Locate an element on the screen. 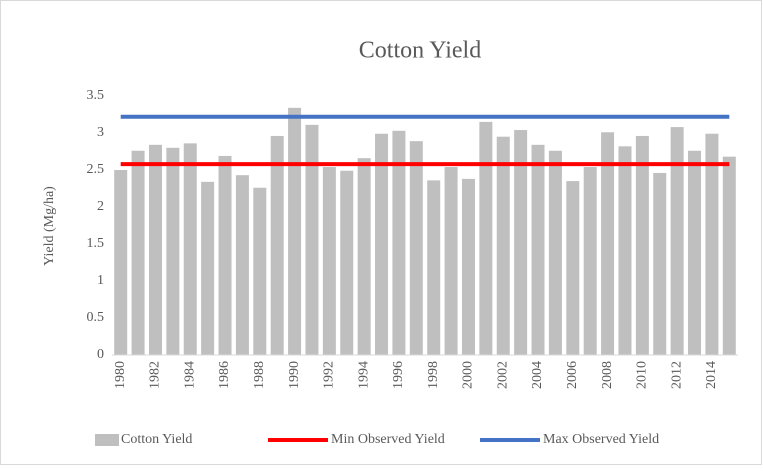 The width and height of the screenshot is (763, 471). y-axis-label: Yield (Mg/ha) is located at coordinates (49, 226).